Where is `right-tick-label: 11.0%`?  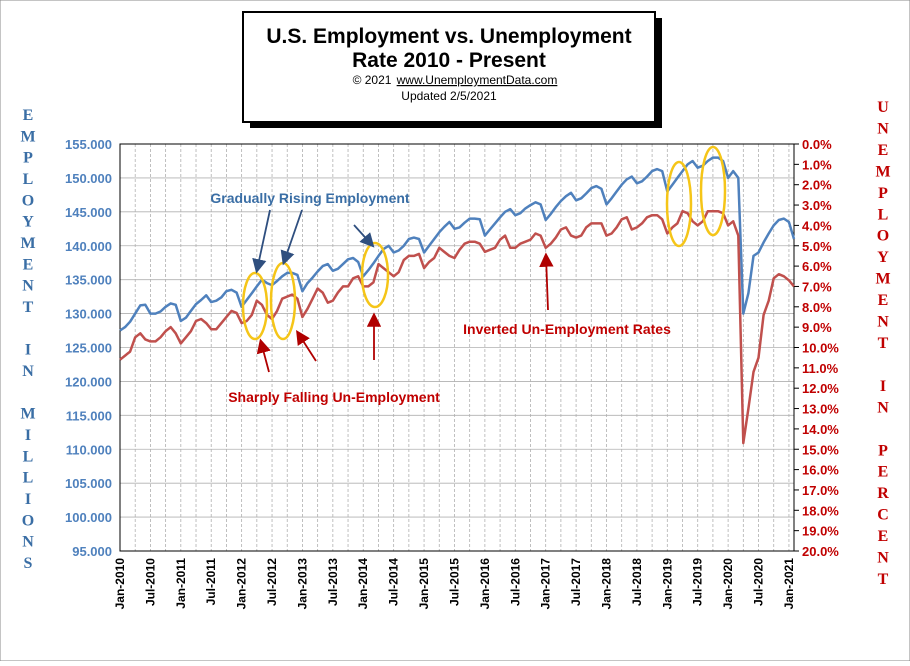
right-tick-label: 11.0% is located at coordinates (820, 368).